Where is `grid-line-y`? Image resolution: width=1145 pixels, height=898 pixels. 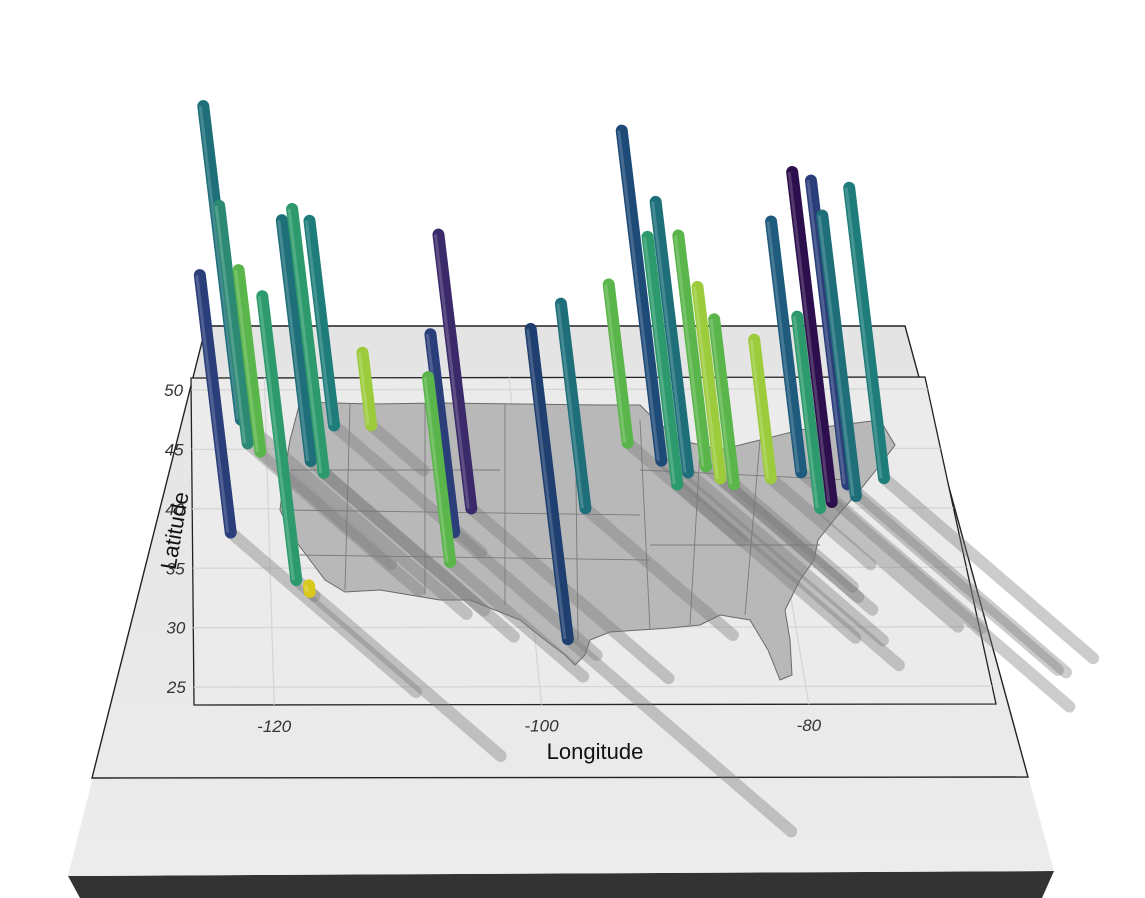
grid-line-y is located at coordinates (593, 686).